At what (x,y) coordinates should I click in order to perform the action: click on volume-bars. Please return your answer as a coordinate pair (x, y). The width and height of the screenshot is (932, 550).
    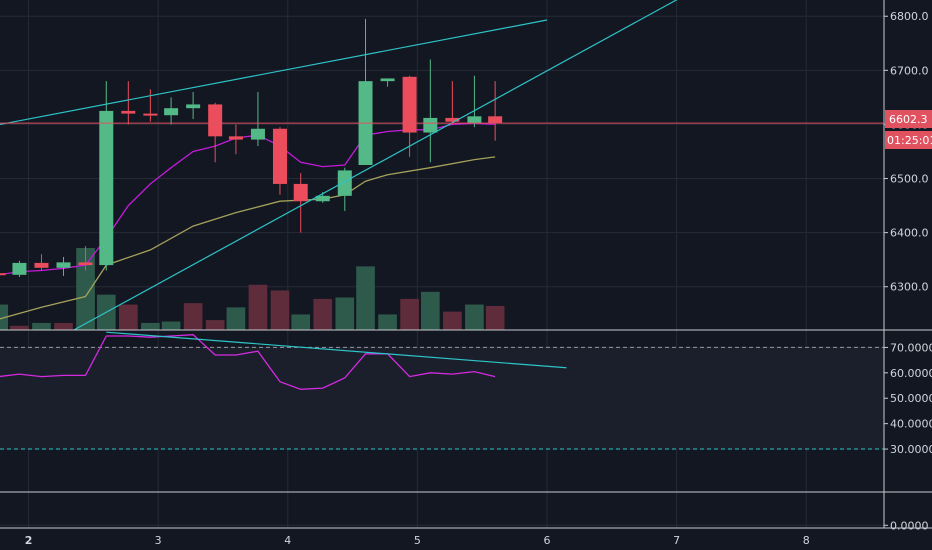
    Looking at the image, I should click on (252, 289).